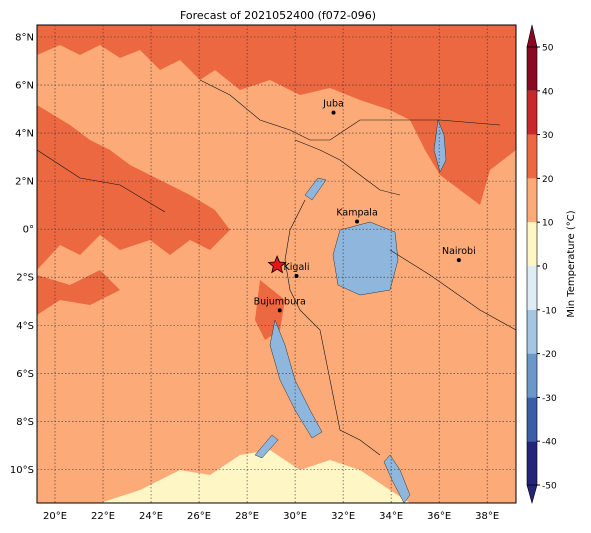 This screenshot has width=591, height=533. What do you see at coordinates (25, 326) in the screenshot?
I see `y-tick-label: 4°S` at bounding box center [25, 326].